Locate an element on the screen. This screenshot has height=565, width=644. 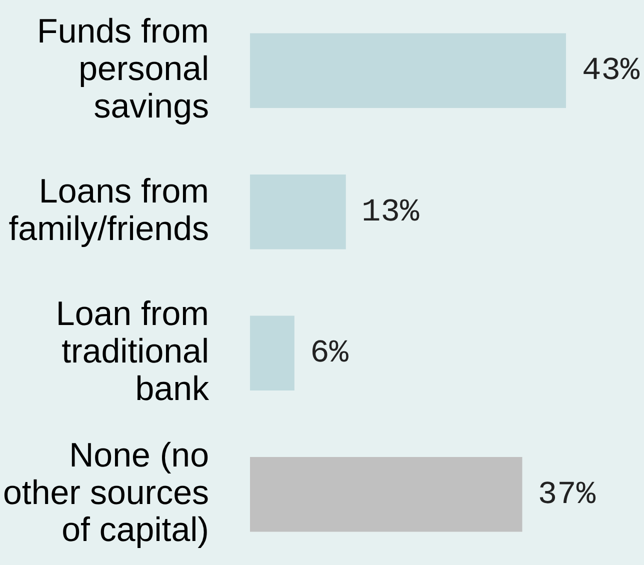
y-tick-label: None (no other sources of capital) is located at coordinates (106, 493).